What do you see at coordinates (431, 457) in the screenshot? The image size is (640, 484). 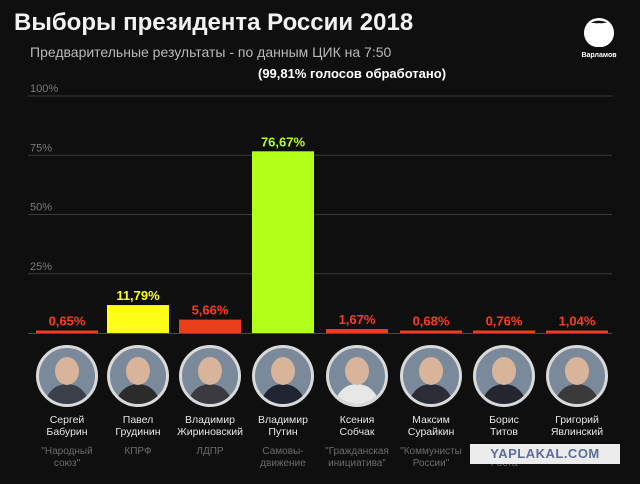 I see `candidate-party: "Коммунисты России"` at bounding box center [431, 457].